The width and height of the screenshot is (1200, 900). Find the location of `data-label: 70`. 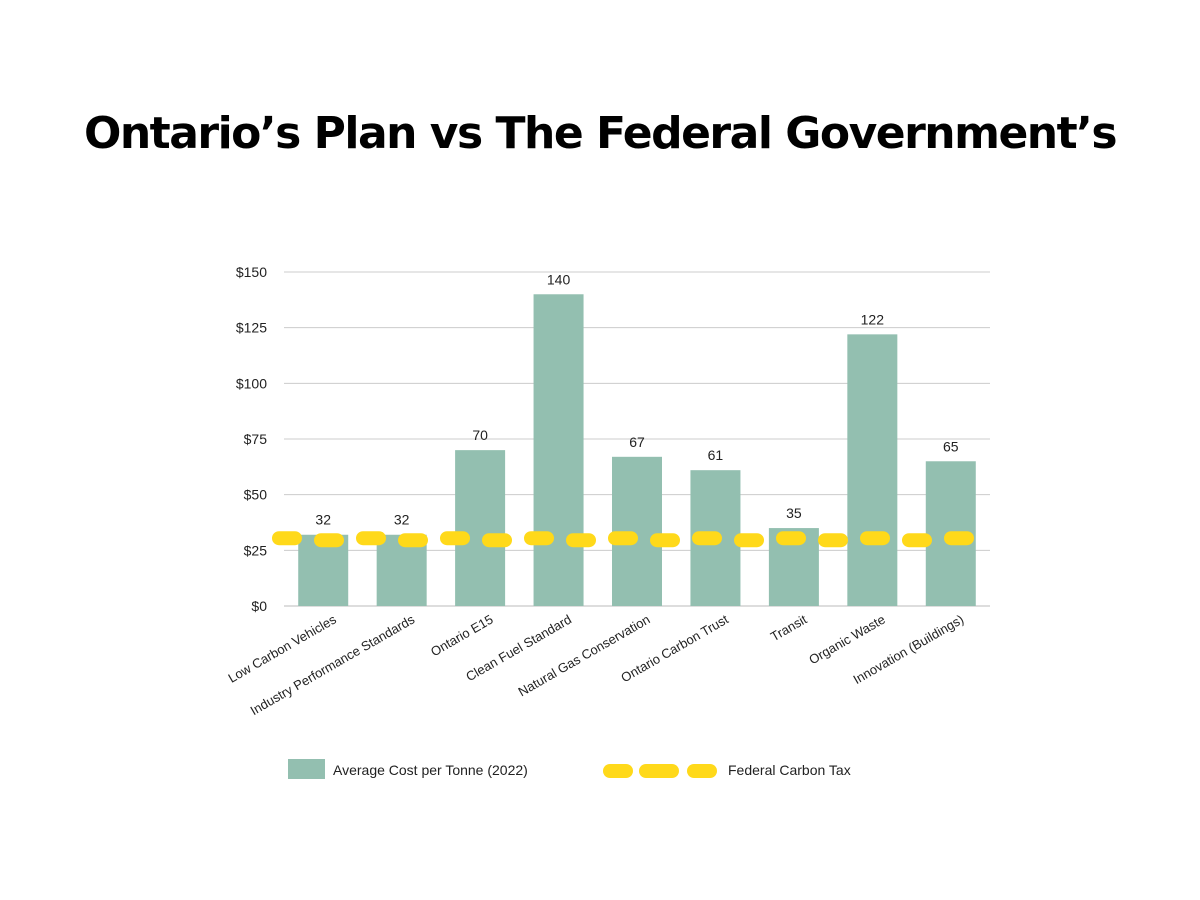

data-label: 70 is located at coordinates (480, 435).